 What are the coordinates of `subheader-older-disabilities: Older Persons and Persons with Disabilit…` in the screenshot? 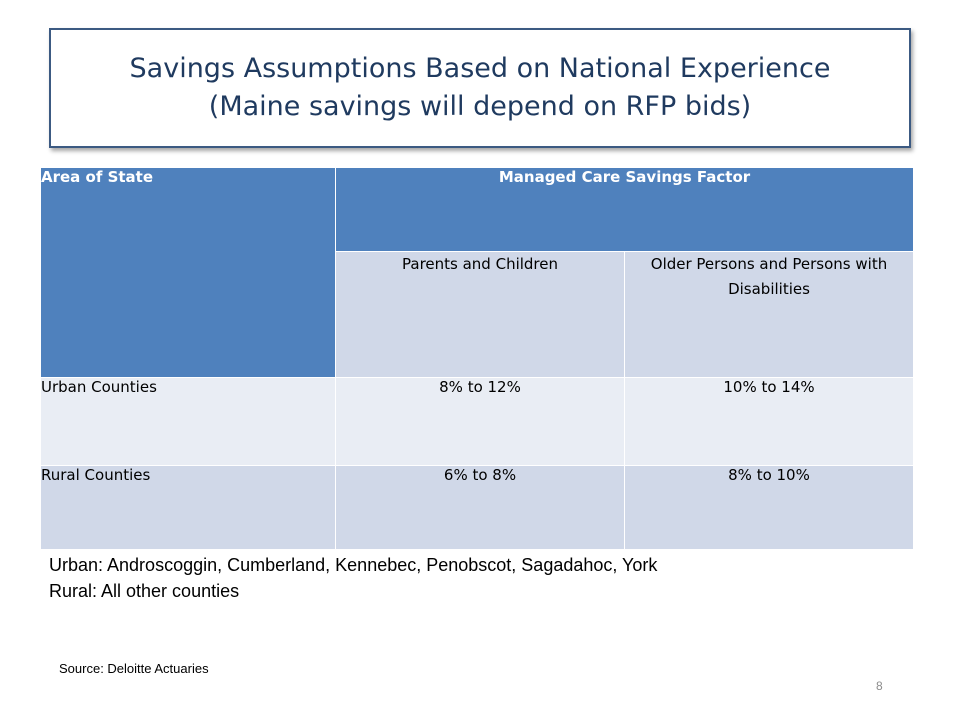 It's located at (769, 314).